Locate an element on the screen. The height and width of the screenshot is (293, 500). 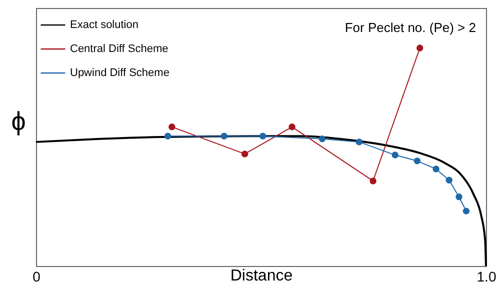
x-axis-title: Distance is located at coordinates (261, 276).